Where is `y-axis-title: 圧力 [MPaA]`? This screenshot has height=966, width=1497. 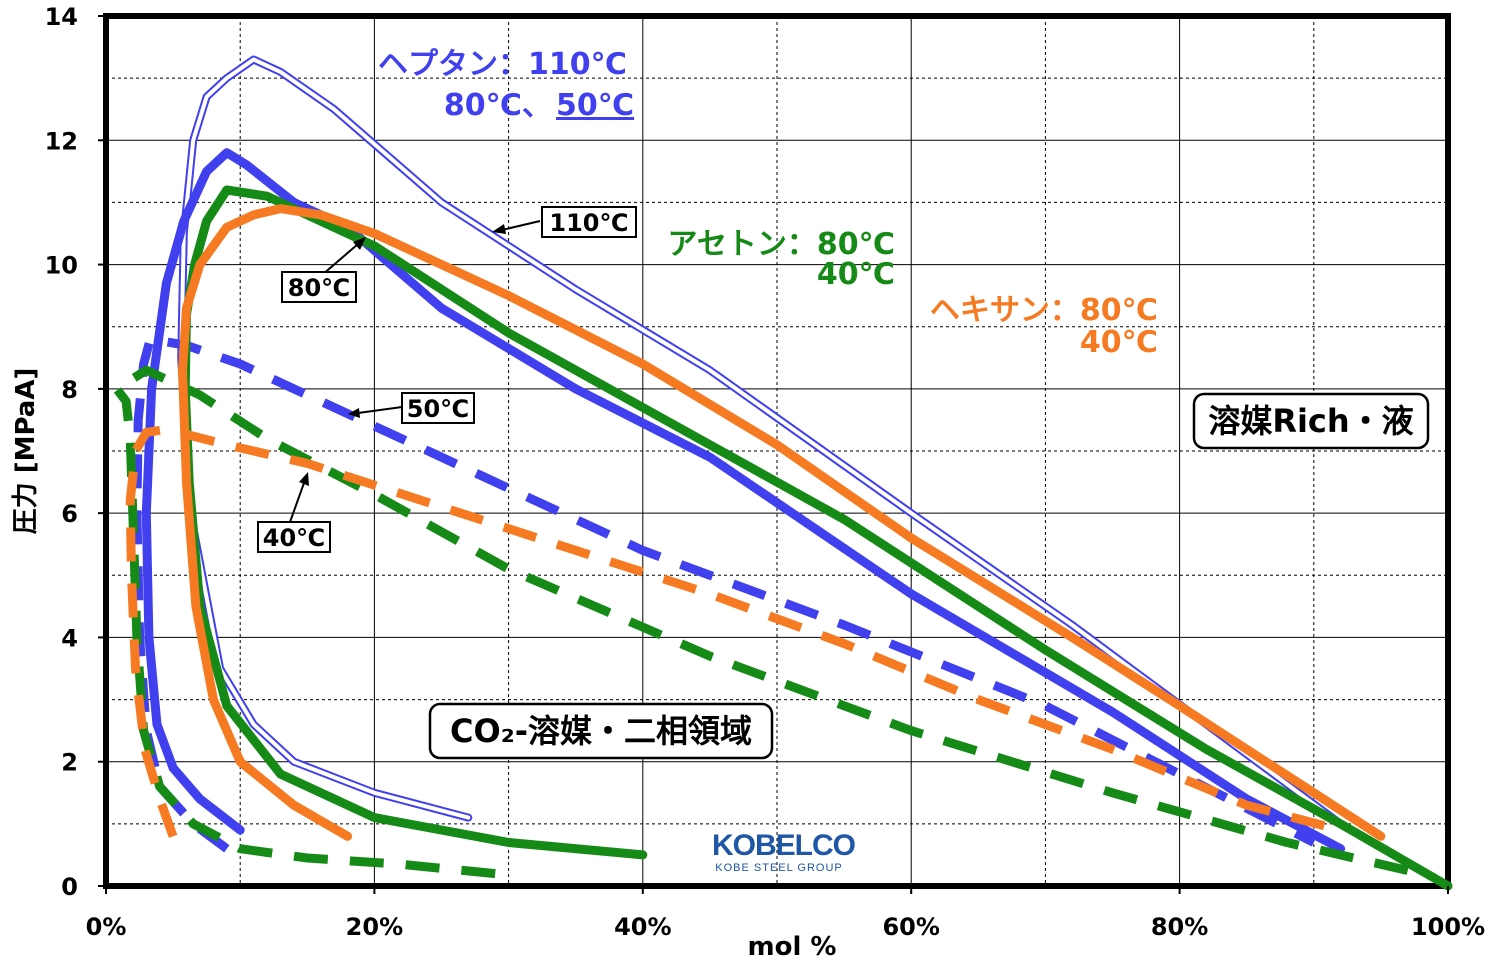
y-axis-title: 圧力 [MPaA] is located at coordinates (26, 451).